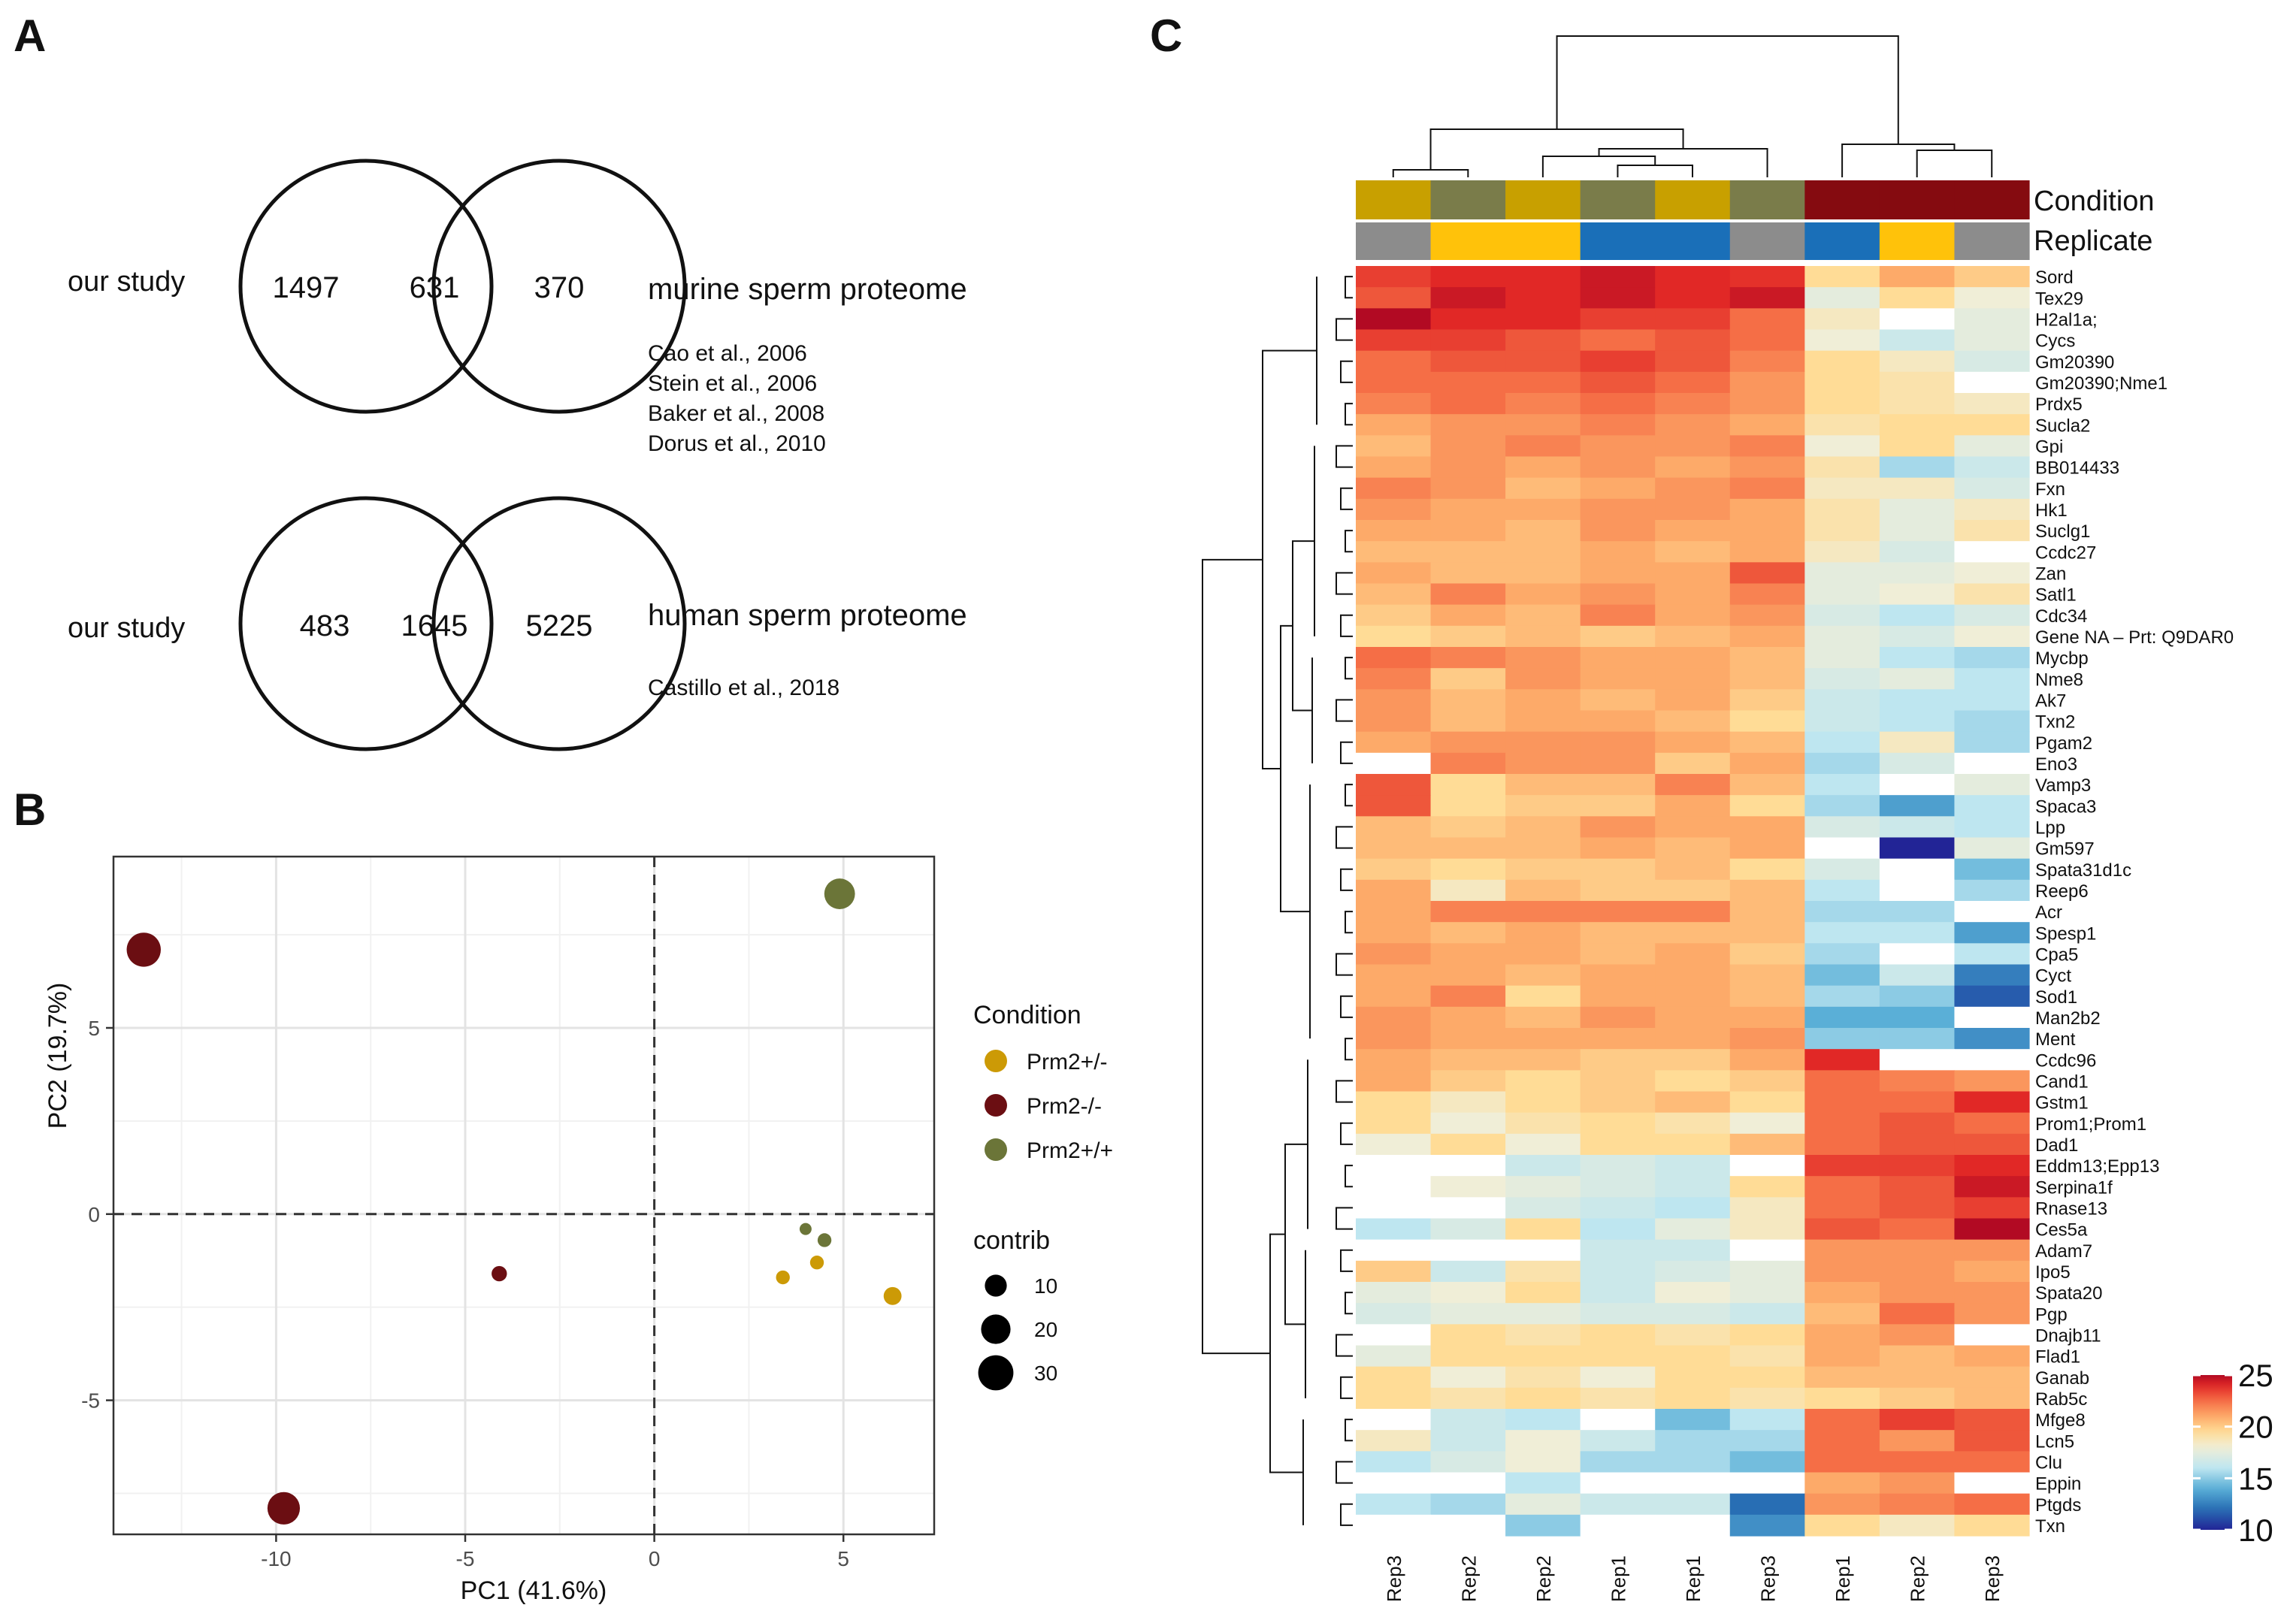 This screenshot has height=1617, width=2296. What do you see at coordinates (2065, 806) in the screenshot?
I see `row-label: Spaca3` at bounding box center [2065, 806].